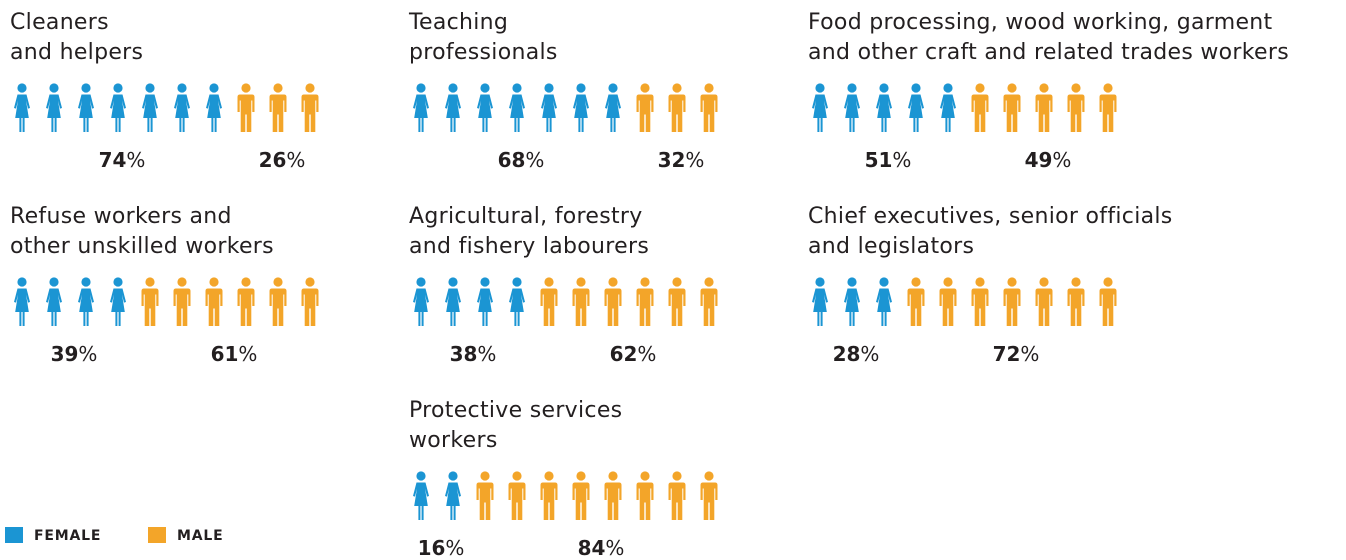 The height and width of the screenshot is (560, 1346). What do you see at coordinates (516, 410) in the screenshot?
I see `panel-title-line: Protective services` at bounding box center [516, 410].